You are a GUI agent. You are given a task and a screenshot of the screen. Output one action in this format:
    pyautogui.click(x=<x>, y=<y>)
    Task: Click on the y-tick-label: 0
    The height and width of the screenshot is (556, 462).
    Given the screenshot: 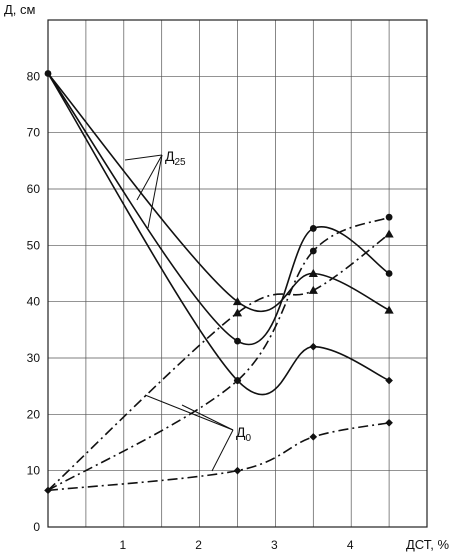 What is the action you would take?
    pyautogui.click(x=36, y=527)
    